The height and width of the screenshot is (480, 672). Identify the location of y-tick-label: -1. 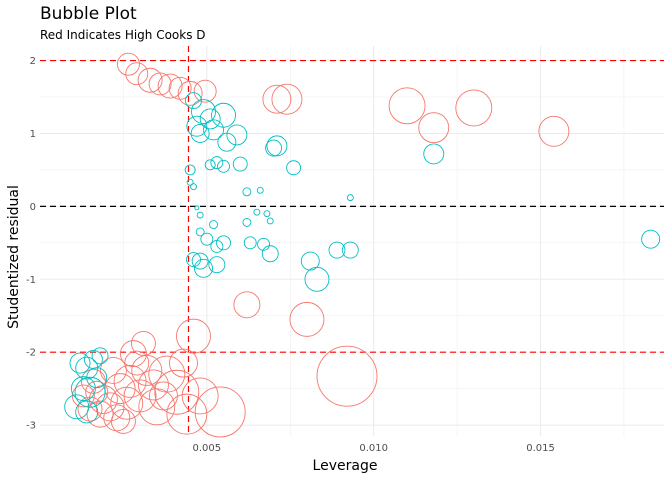
(31, 280).